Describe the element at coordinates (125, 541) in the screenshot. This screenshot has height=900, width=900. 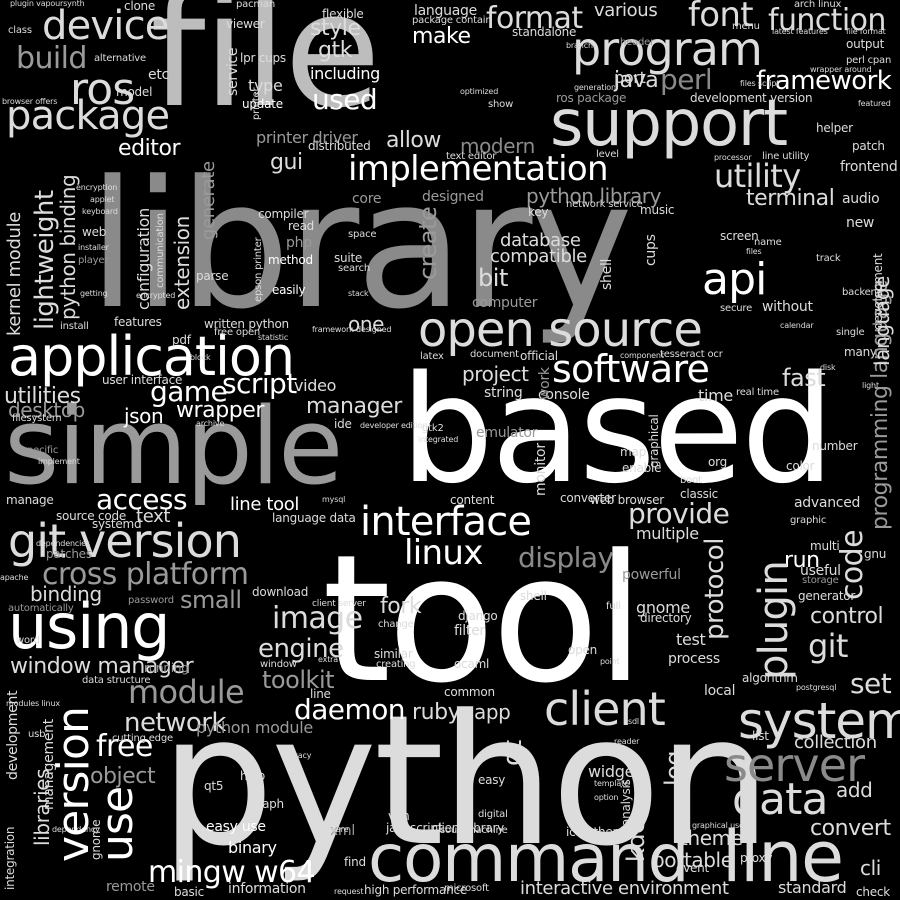
I see `word-git-version: git version` at that location.